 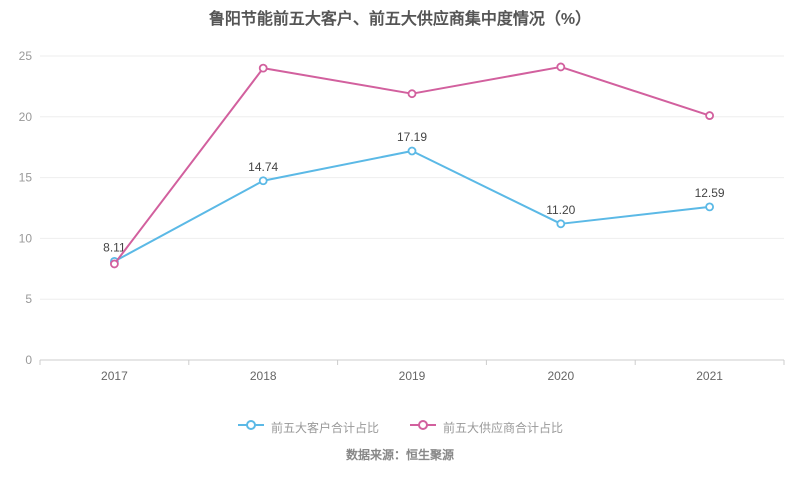 What do you see at coordinates (399, 455) in the screenshot?
I see `data-source-label: 数据来源：恒生聚源` at bounding box center [399, 455].